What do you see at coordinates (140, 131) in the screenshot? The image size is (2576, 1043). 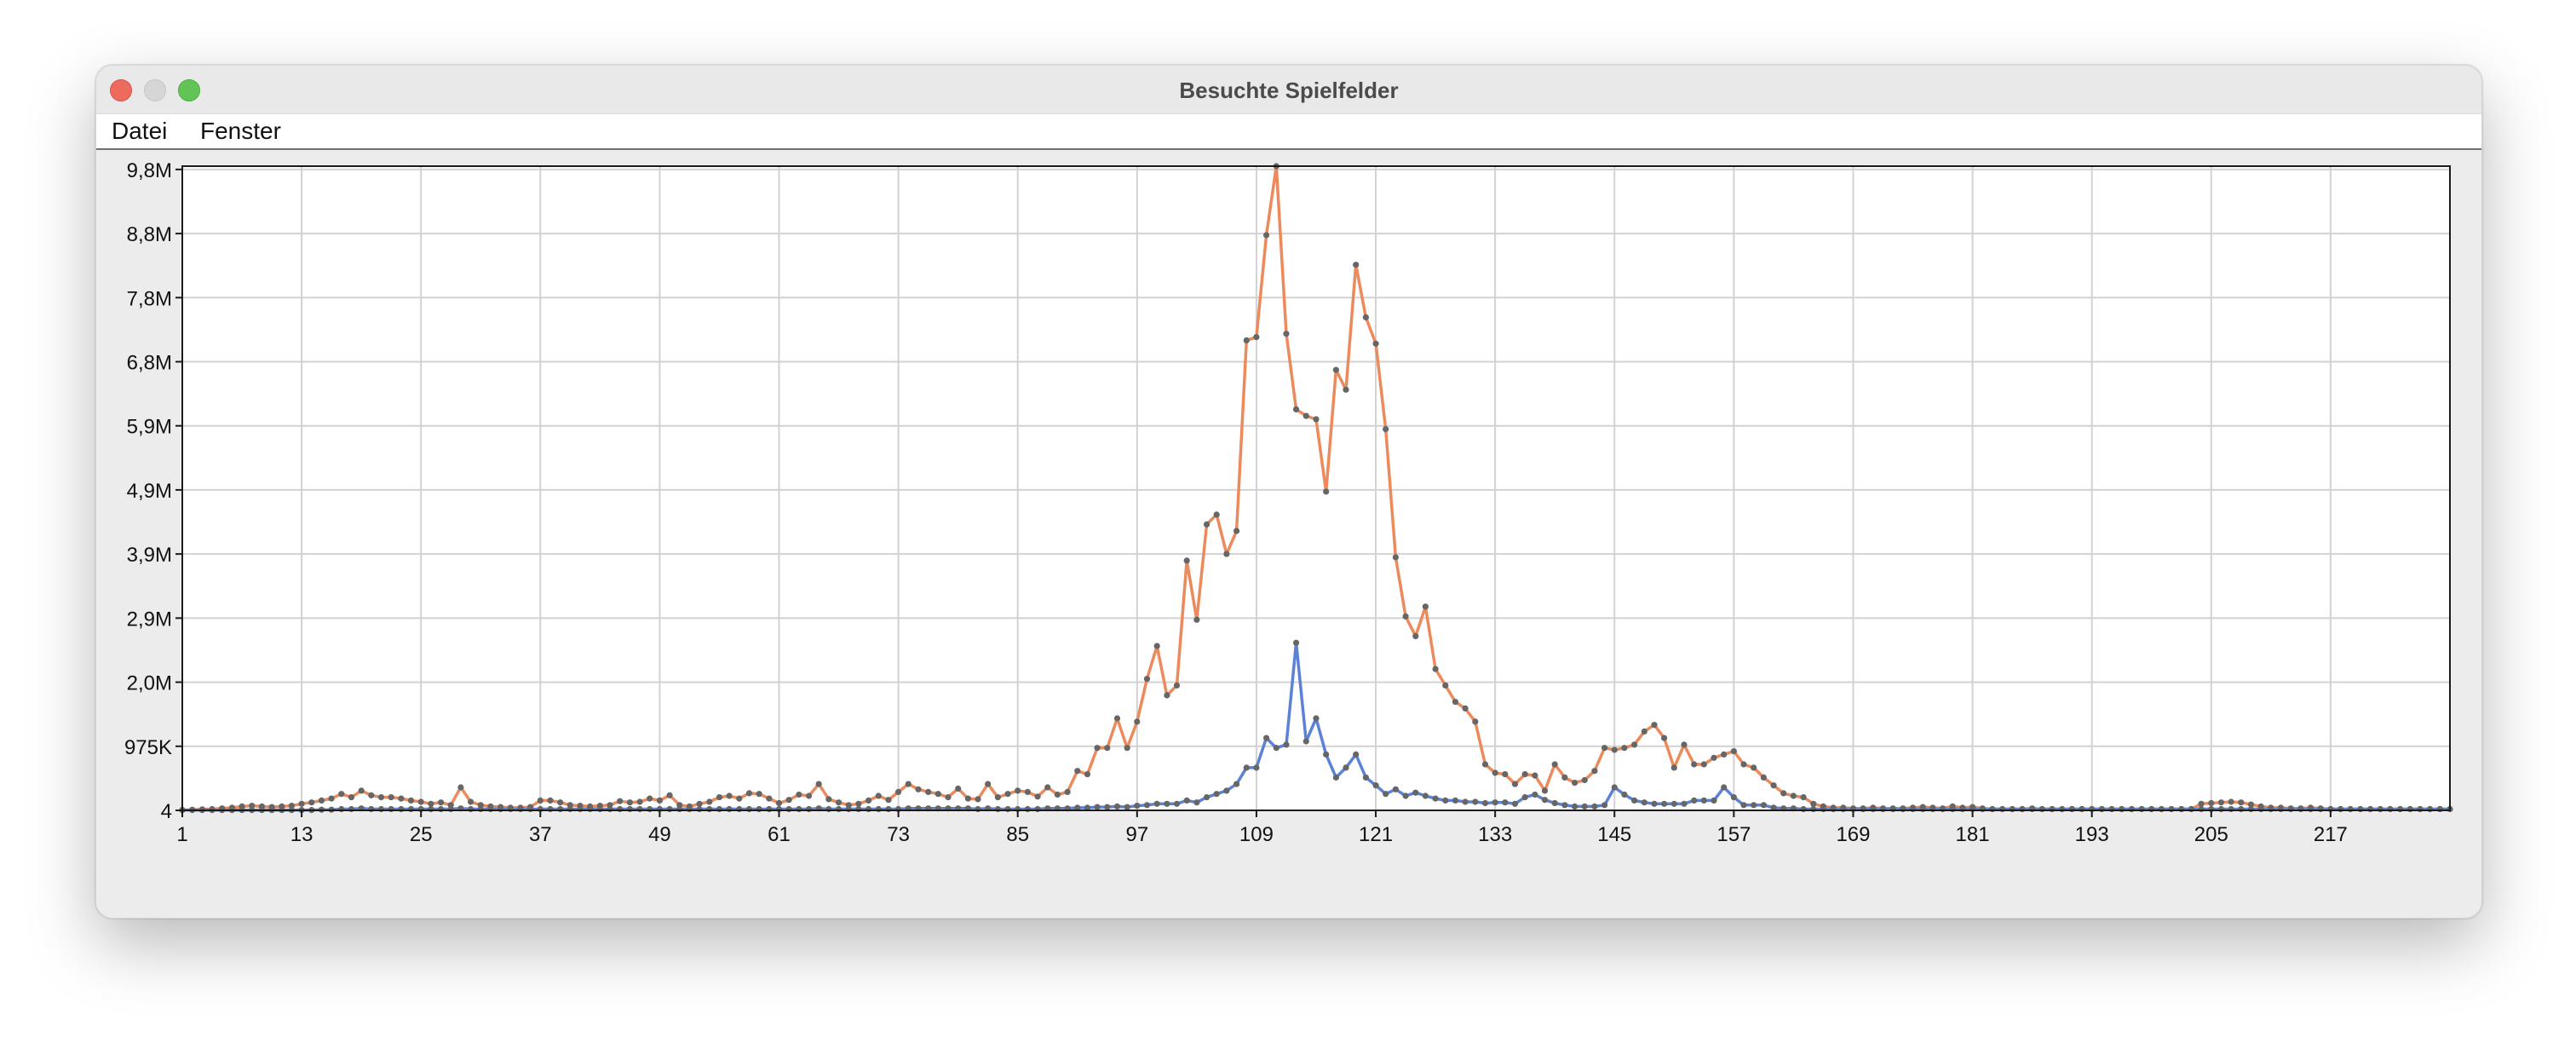 I see `menu-datei: Datei` at bounding box center [140, 131].